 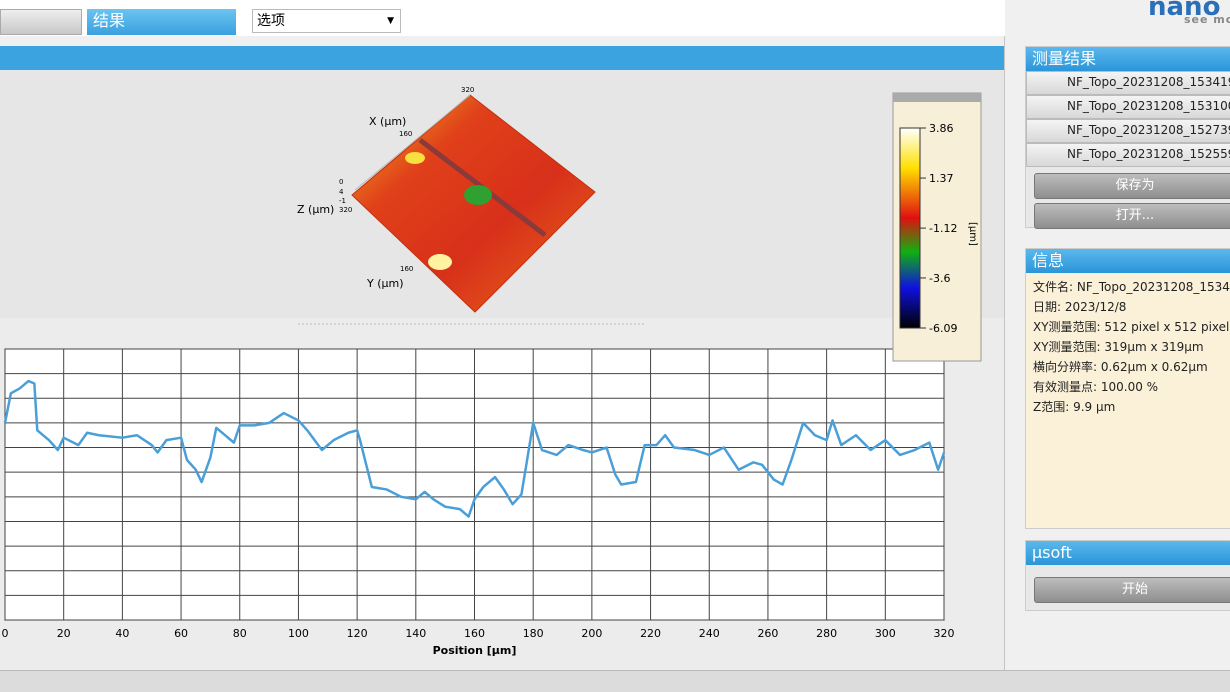 I want to click on colorbar, so click(x=910, y=228).